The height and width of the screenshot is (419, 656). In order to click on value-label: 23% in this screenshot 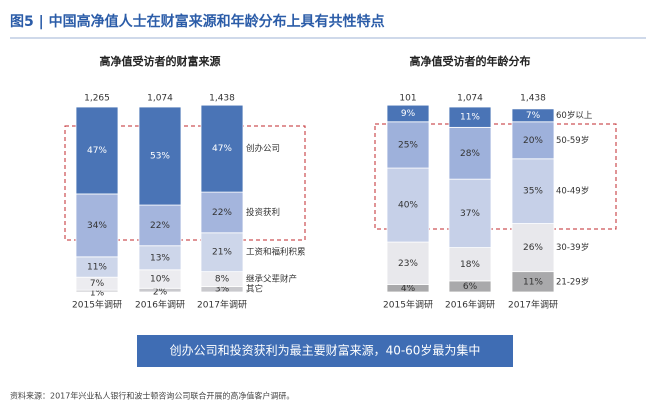, I will do `click(408, 264)`.